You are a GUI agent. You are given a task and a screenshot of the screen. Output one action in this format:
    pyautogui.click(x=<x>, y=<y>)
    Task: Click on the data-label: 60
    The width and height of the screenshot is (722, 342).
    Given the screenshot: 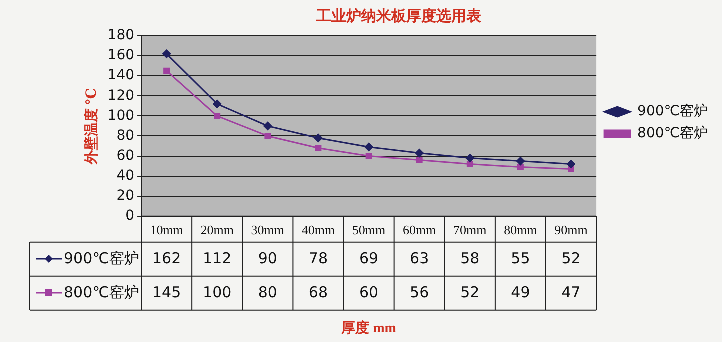 What is the action you would take?
    pyautogui.click(x=369, y=292)
    